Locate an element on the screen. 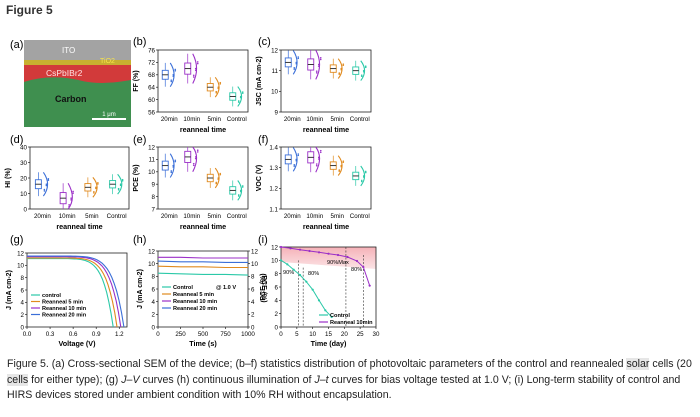 Image resolution: width=700 pixels, height=417 pixels. xtick-label: Control is located at coordinates (237, 216).